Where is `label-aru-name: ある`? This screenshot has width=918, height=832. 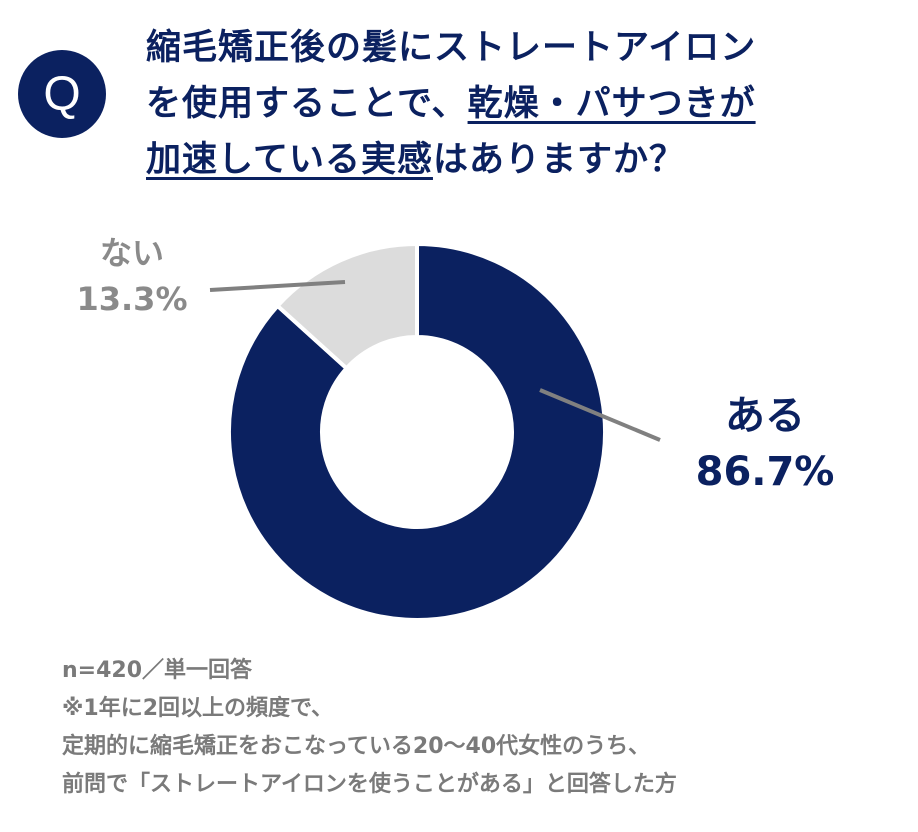
label-aru-name: ある is located at coordinates (765, 416).